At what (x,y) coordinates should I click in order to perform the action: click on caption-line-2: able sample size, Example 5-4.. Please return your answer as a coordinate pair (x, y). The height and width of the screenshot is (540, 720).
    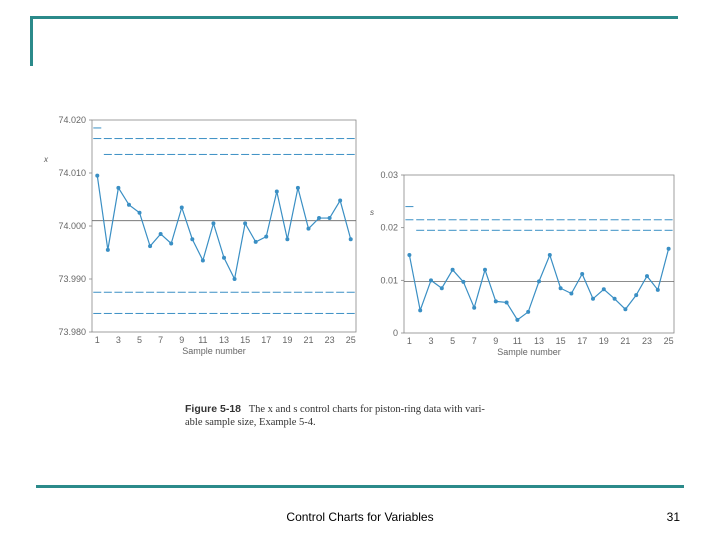
    Looking at the image, I should click on (250, 422).